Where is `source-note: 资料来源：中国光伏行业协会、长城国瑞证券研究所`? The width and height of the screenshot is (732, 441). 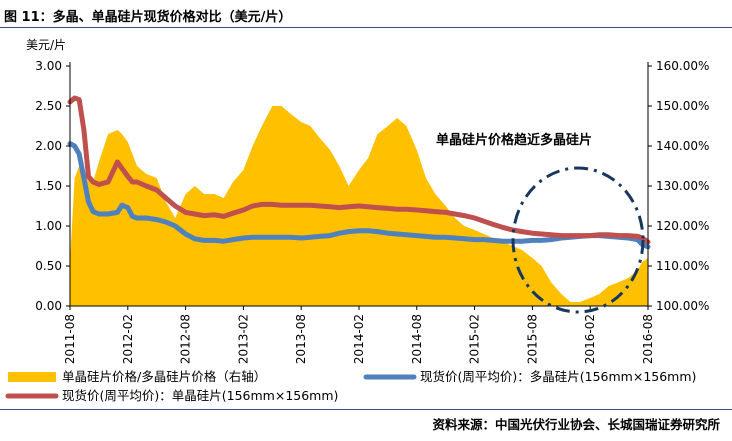 source-note: 资料来源：中国光伏行业协会、长城国瑞证券研究所 is located at coordinates (576, 424).